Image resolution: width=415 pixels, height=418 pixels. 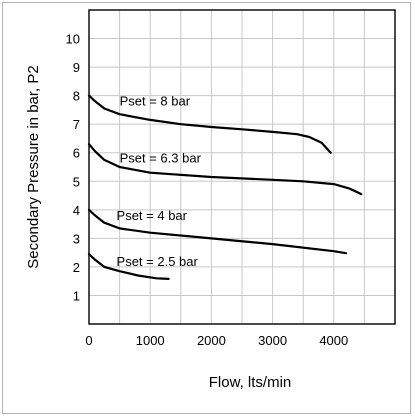 I want to click on x-tick-label: 2000, so click(x=211, y=340).